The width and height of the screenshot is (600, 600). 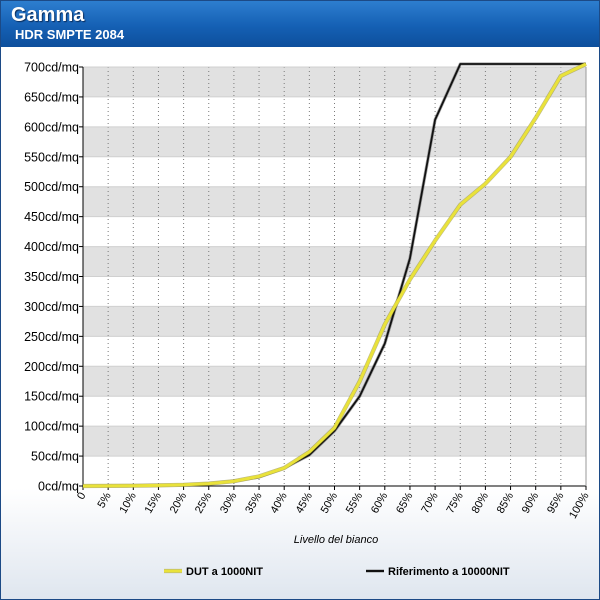 I want to click on legend-item-reference: Riferimento a 10000NIT, so click(x=449, y=572).